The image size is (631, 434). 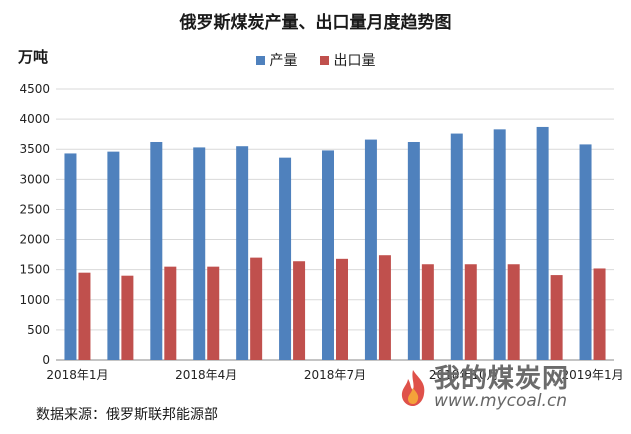 What do you see at coordinates (127, 415) in the screenshot?
I see `data-source-note: 数据来源：俄罗斯联邦能源部` at bounding box center [127, 415].